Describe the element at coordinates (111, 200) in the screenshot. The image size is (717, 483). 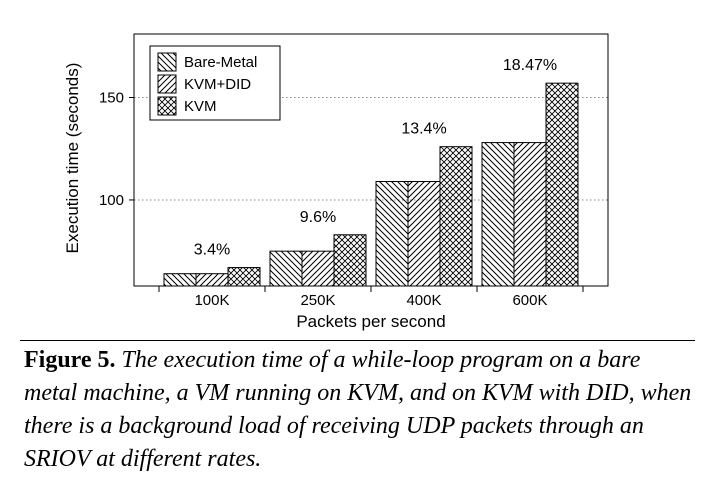
I see `y-tick-label-100: 100` at that location.